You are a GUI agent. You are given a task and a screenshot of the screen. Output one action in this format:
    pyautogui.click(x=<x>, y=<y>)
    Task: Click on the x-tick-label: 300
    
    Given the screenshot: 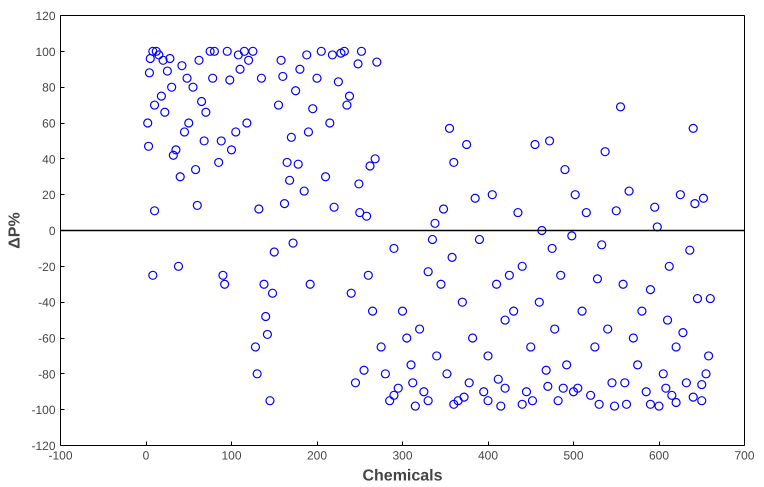 What is the action you would take?
    pyautogui.click(x=402, y=455)
    